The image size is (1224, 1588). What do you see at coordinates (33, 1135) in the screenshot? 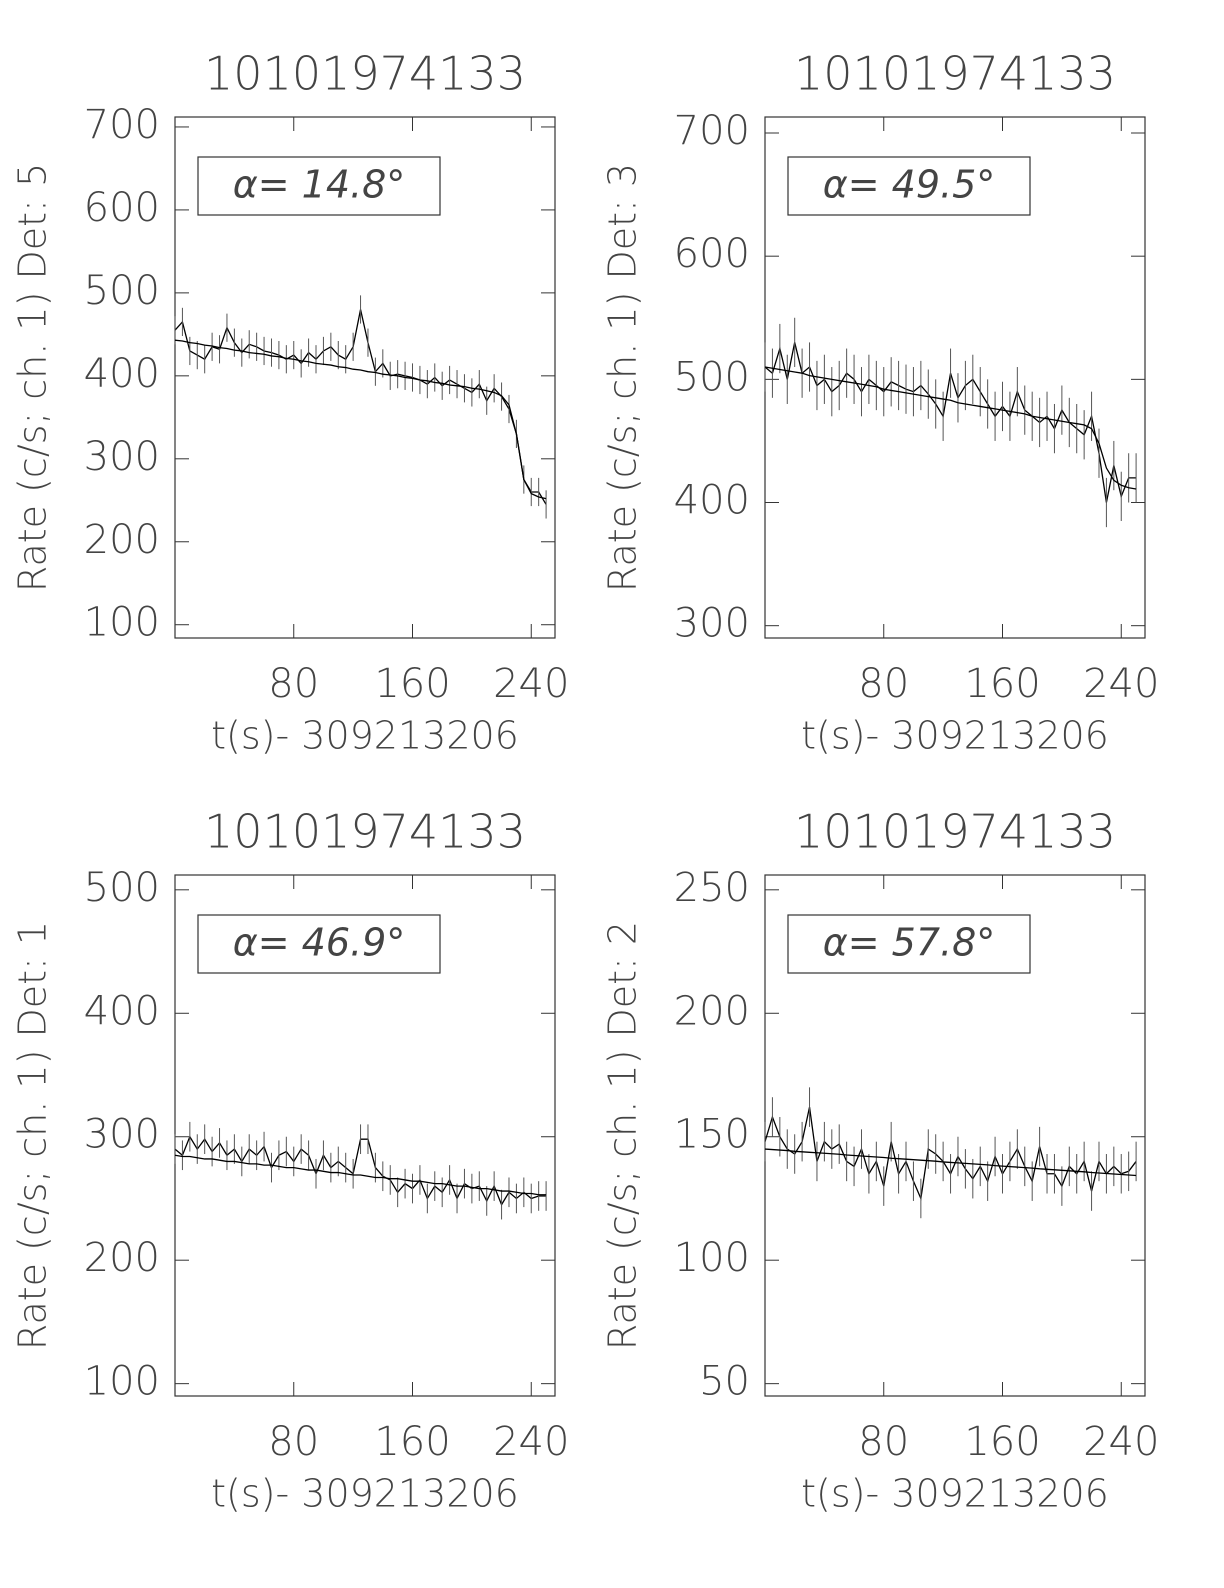
I see `y-axis-label: Rate (c/s; ch. 1) Det: 1` at bounding box center [33, 1135].